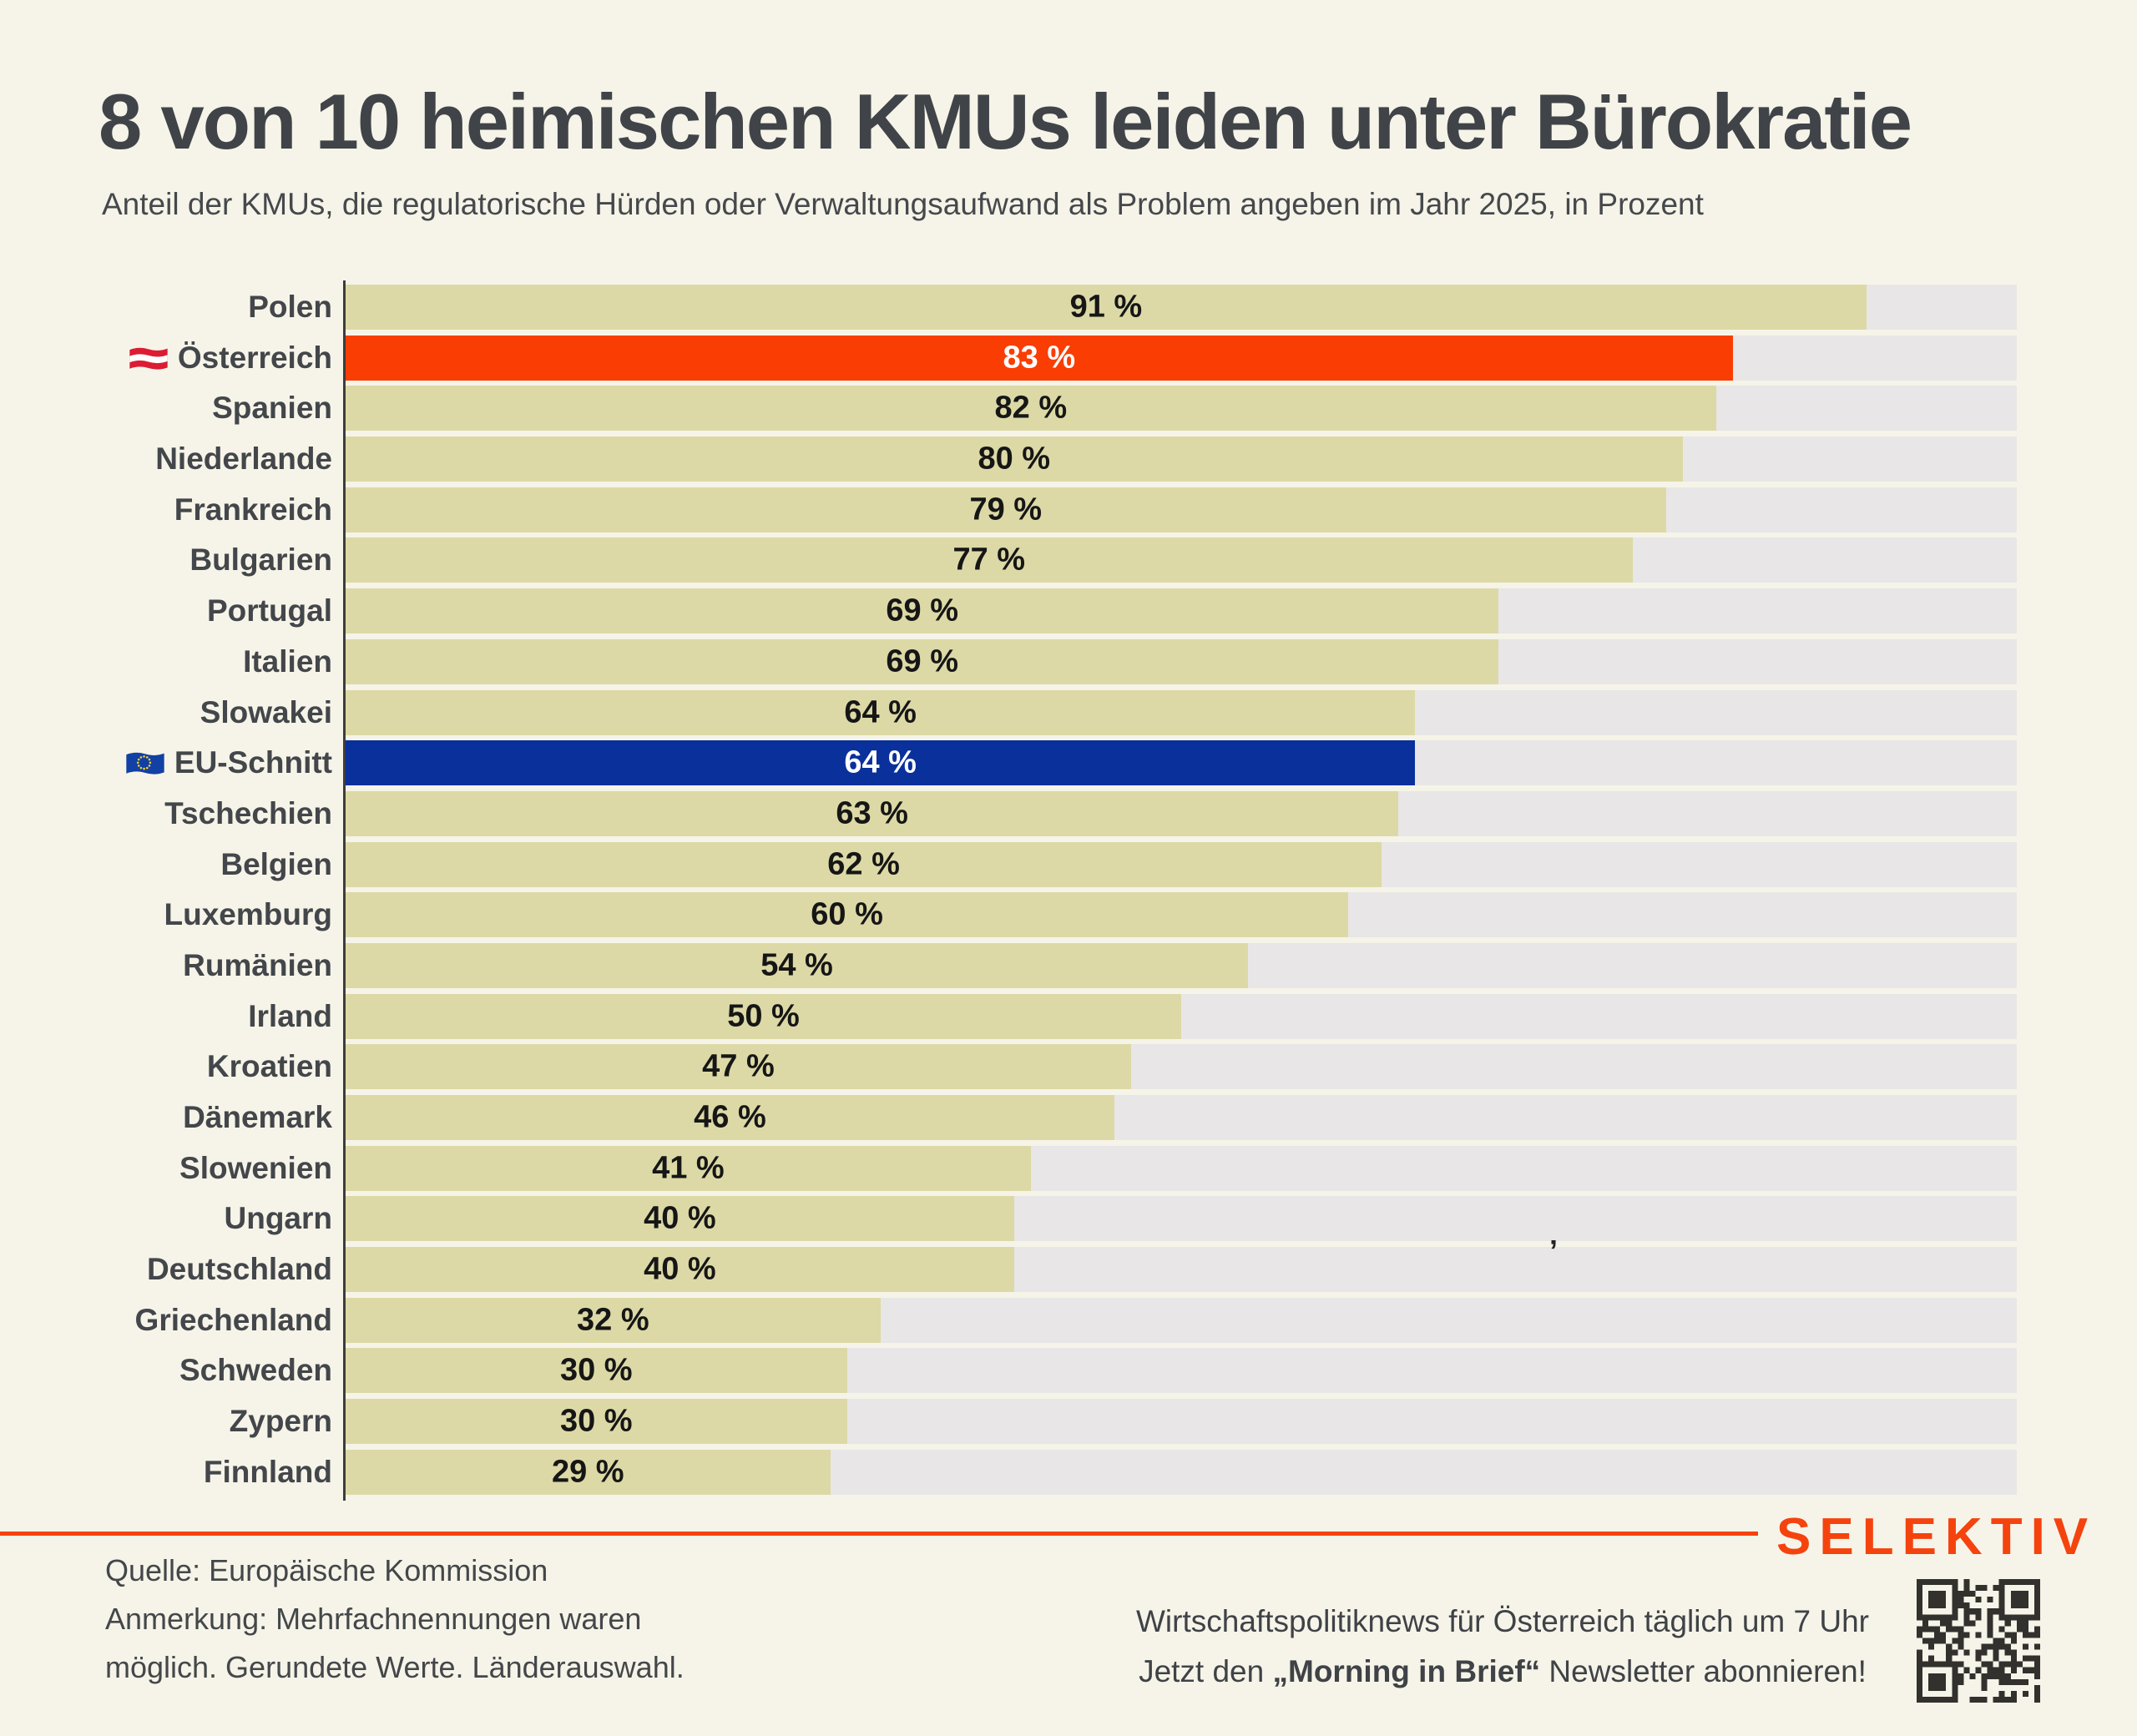 This screenshot has width=2137, height=1736. I want to click on bar-fill: 40 %, so click(680, 1219).